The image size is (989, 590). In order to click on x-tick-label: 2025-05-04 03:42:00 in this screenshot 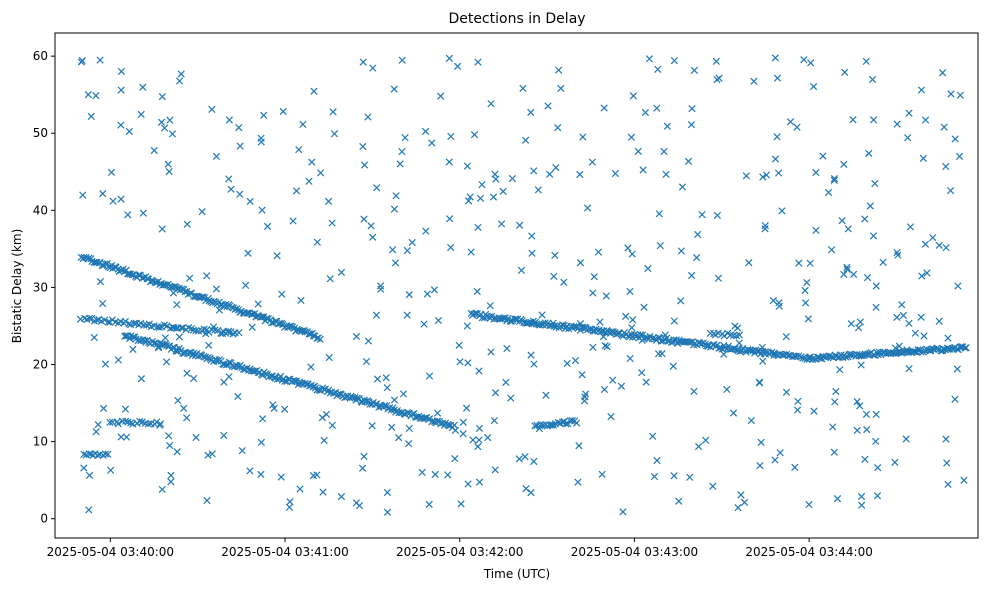, I will do `click(459, 552)`.